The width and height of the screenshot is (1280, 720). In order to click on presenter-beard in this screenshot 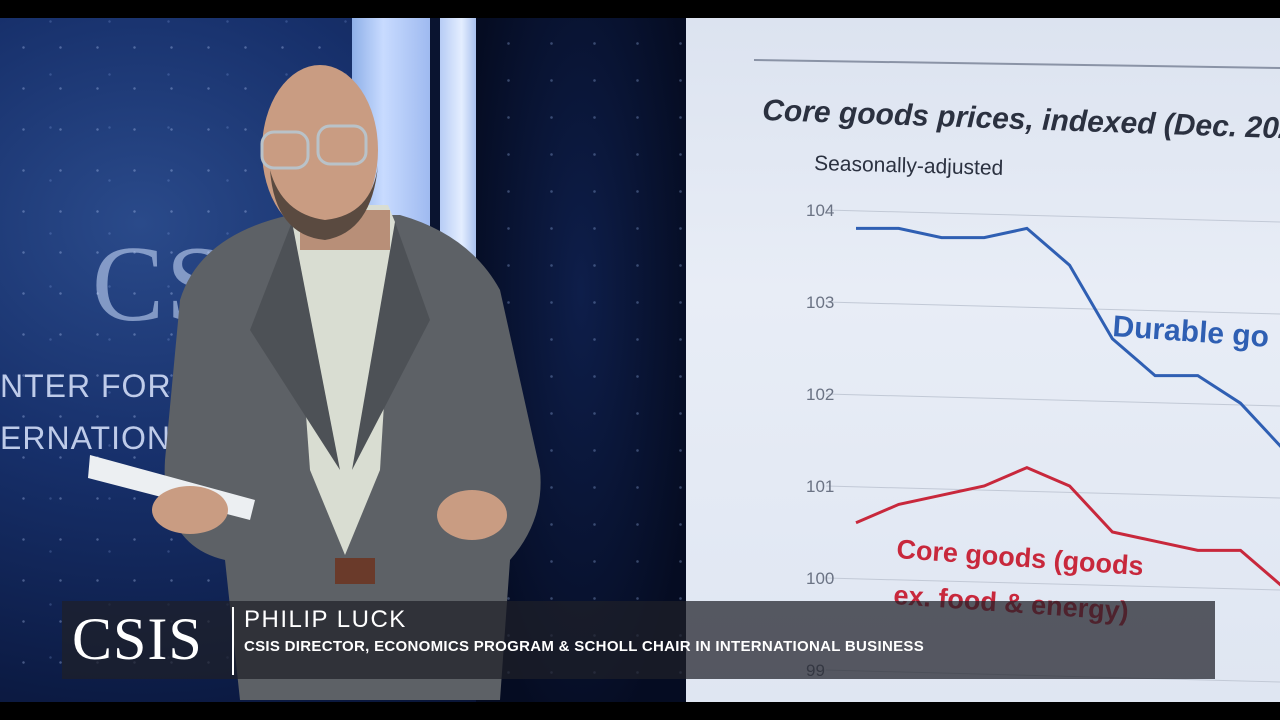, I will do `click(324, 202)`.